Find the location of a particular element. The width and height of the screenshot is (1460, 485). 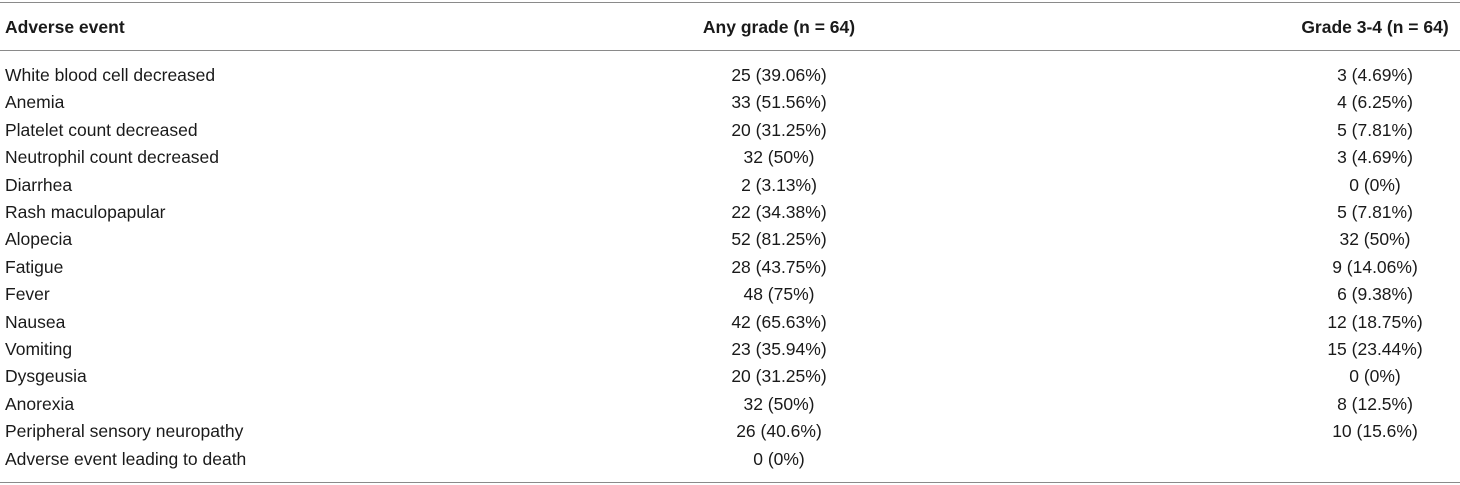

column-header: Any grade (n = 64) is located at coordinates (779, 27).